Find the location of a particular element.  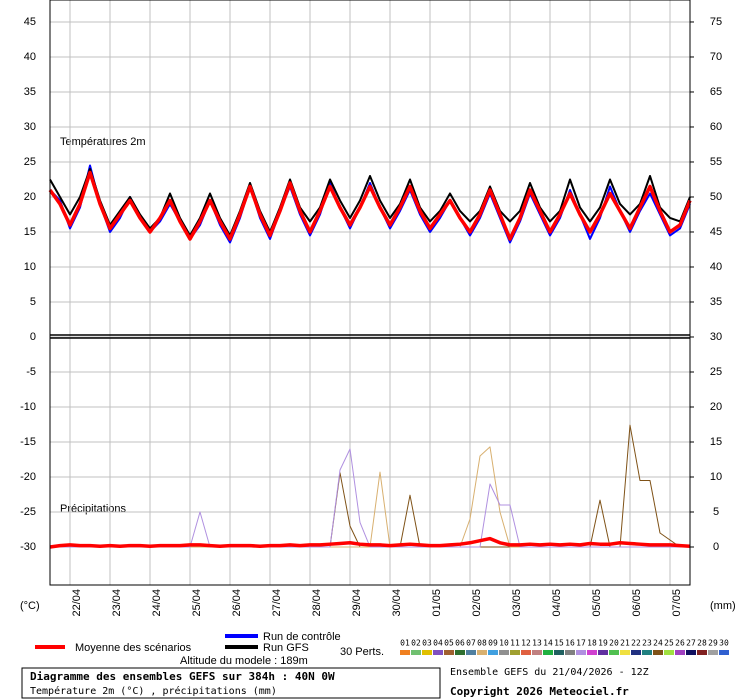

x-tick-label: 05/05 is located at coordinates (597, 603).